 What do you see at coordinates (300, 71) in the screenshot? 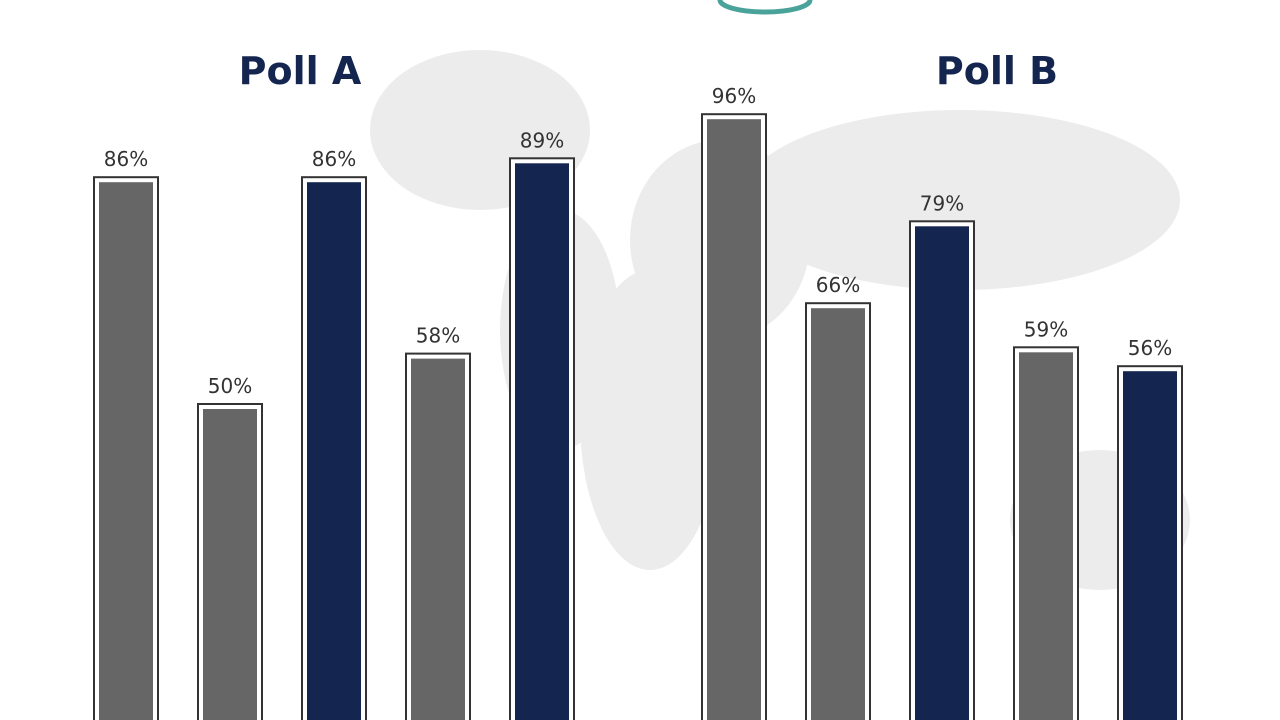
I see `chart-title: Poll A` at bounding box center [300, 71].